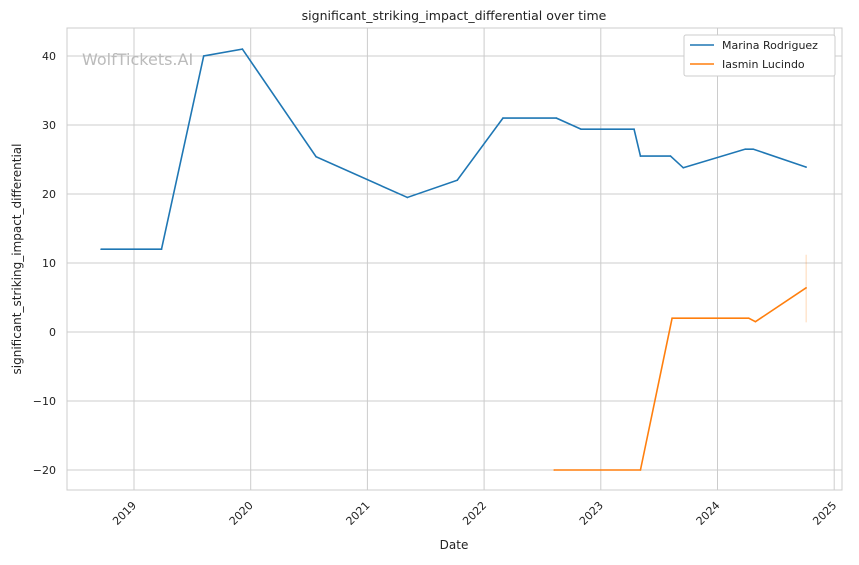 The image size is (859, 565). I want to click on watermark: WolfTickets.AI, so click(137, 59).